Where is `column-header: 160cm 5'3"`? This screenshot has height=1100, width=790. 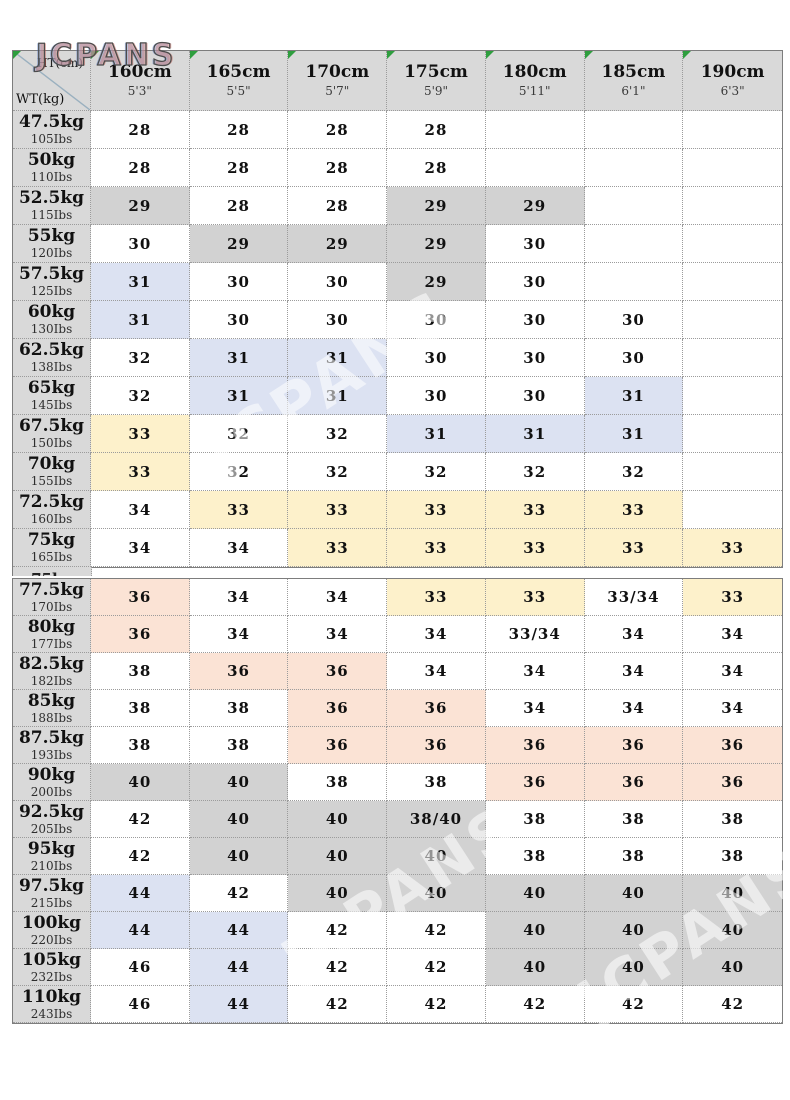
column-header: 160cm 5'3" is located at coordinates (140, 81).